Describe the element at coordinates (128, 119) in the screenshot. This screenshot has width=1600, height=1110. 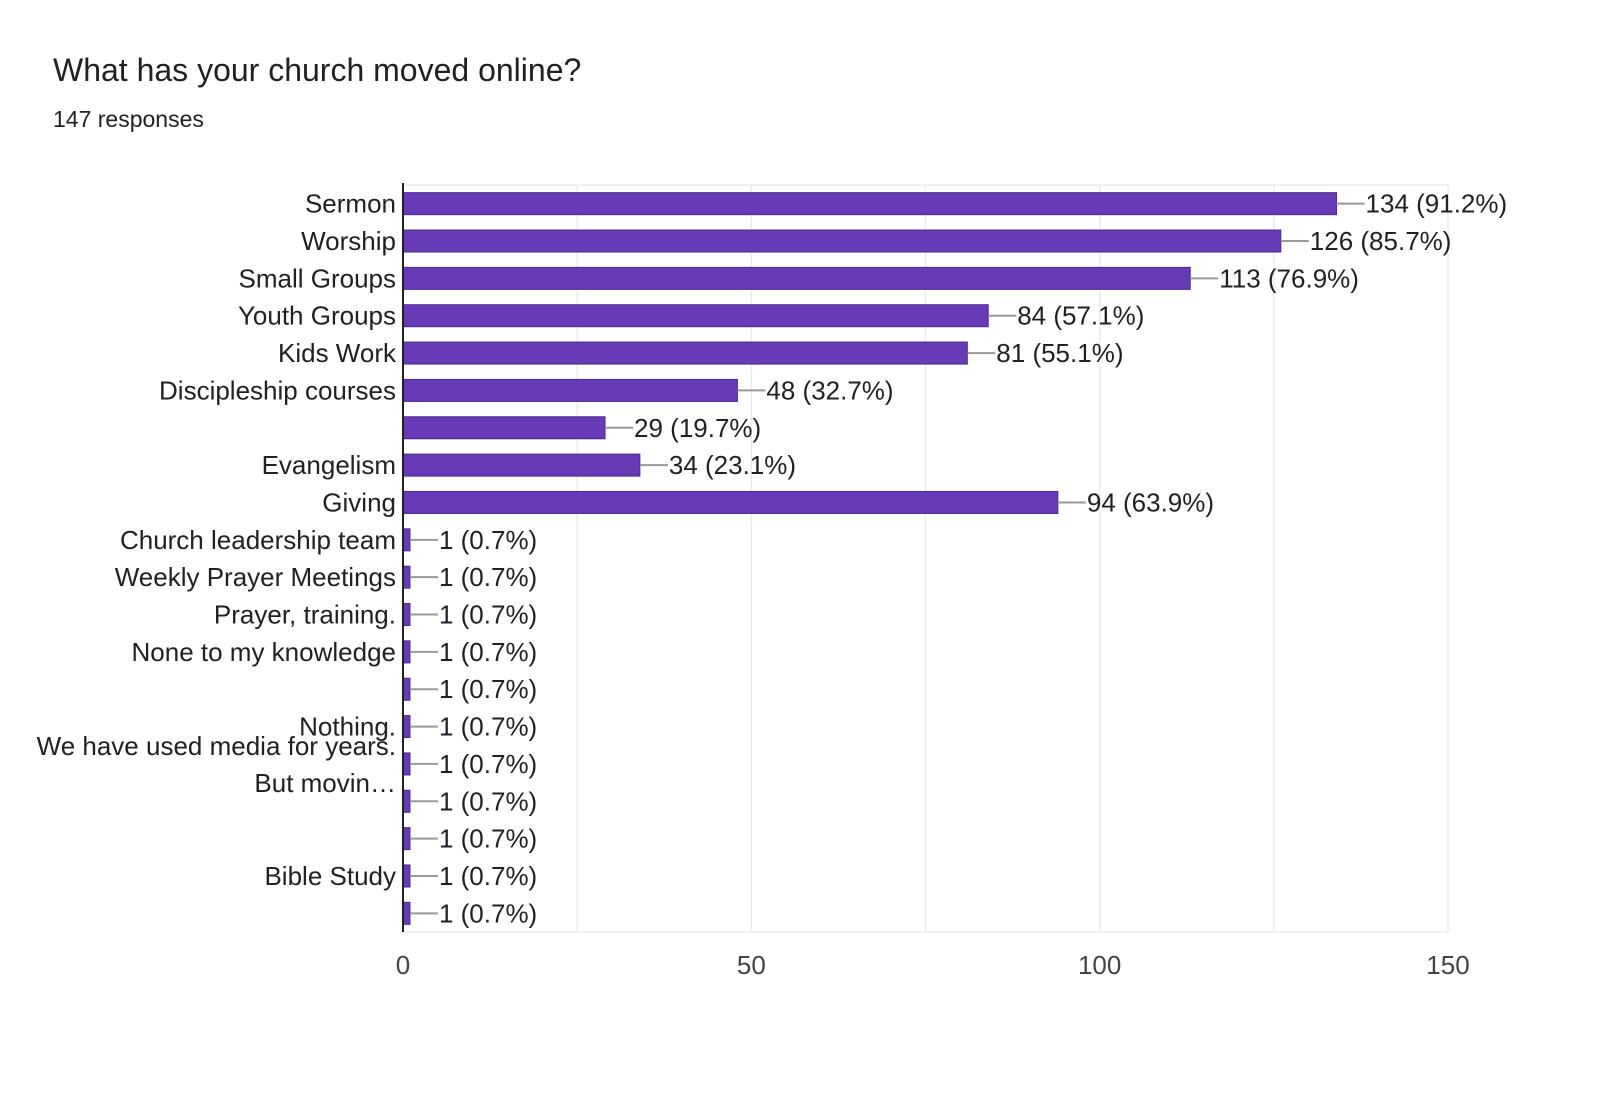
I see `response-count: 147 responses` at that location.